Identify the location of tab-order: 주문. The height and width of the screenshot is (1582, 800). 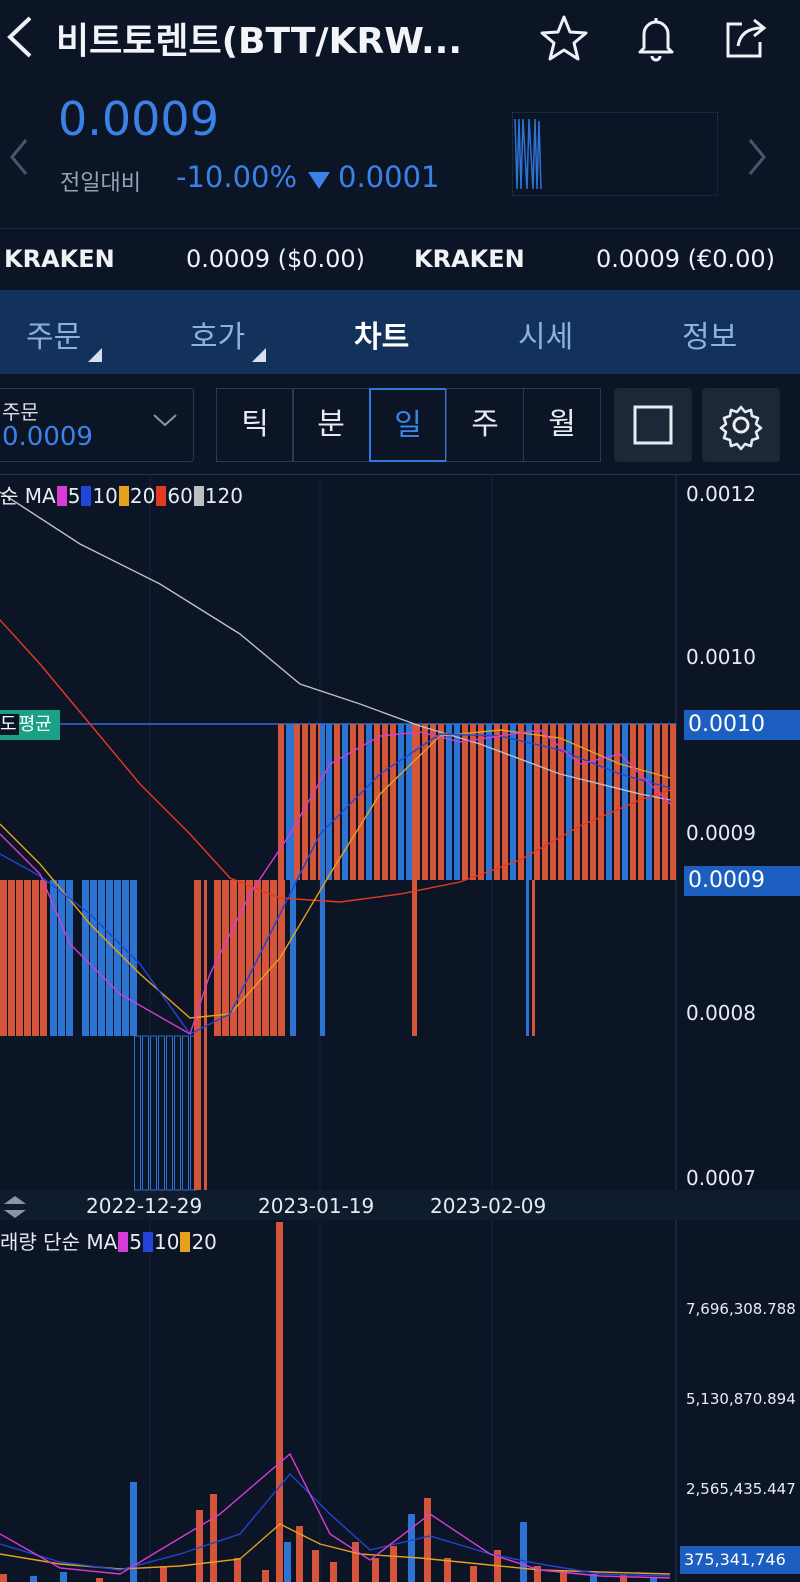
(54, 337).